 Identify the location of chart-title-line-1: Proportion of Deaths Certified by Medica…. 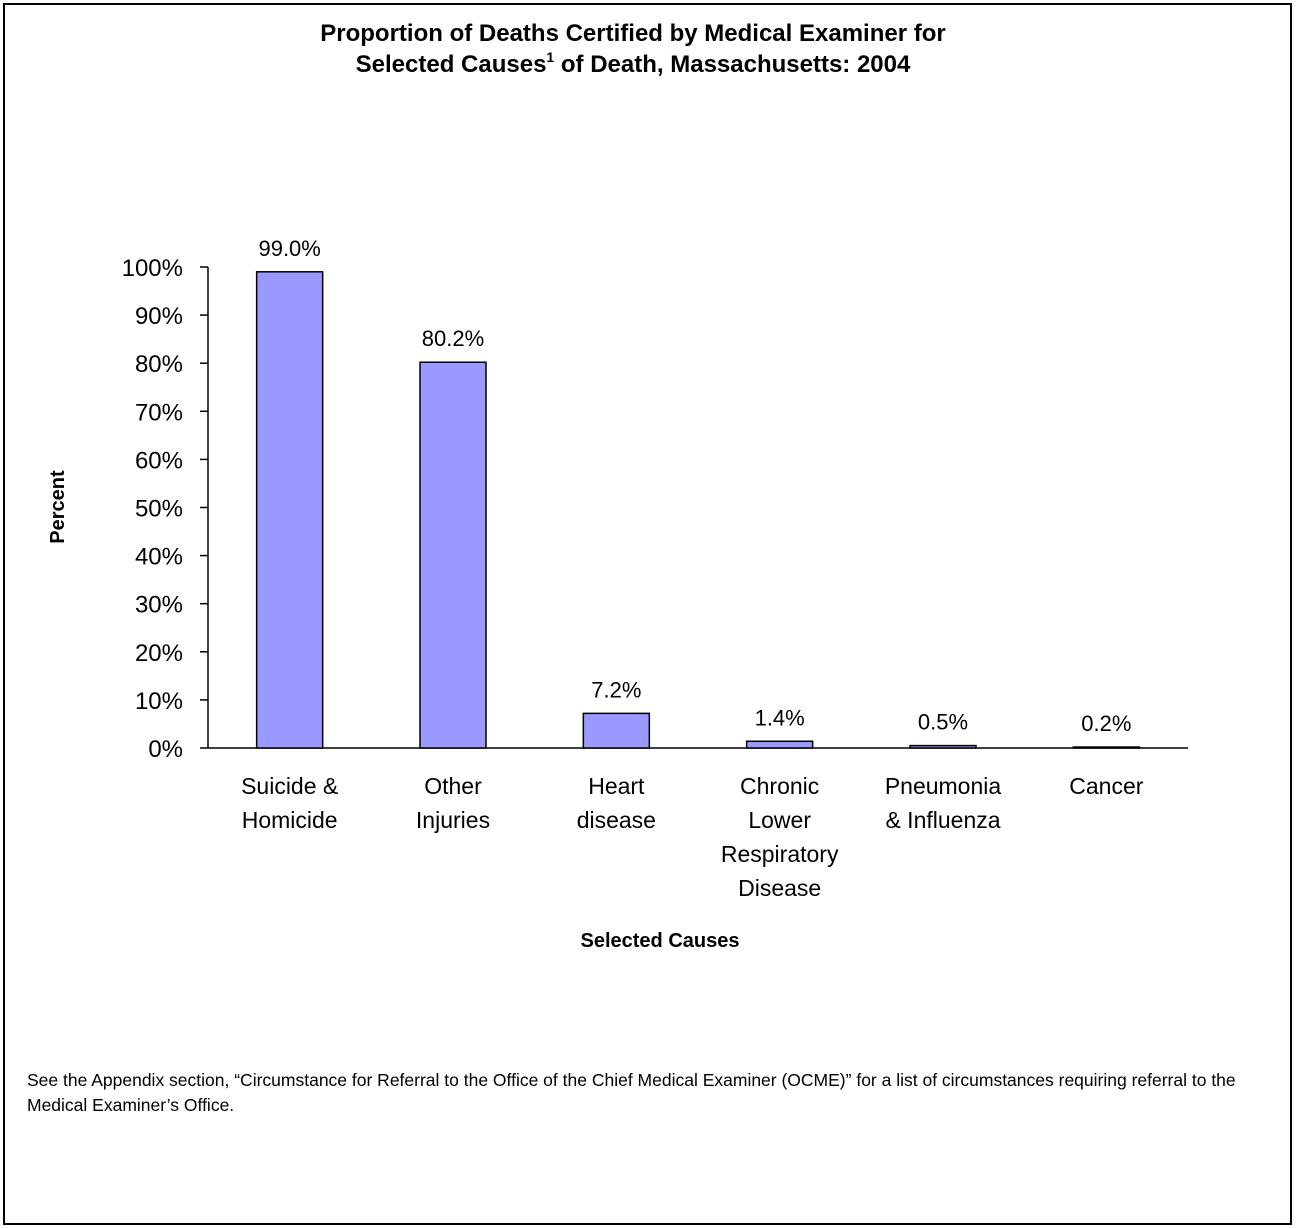
(633, 33).